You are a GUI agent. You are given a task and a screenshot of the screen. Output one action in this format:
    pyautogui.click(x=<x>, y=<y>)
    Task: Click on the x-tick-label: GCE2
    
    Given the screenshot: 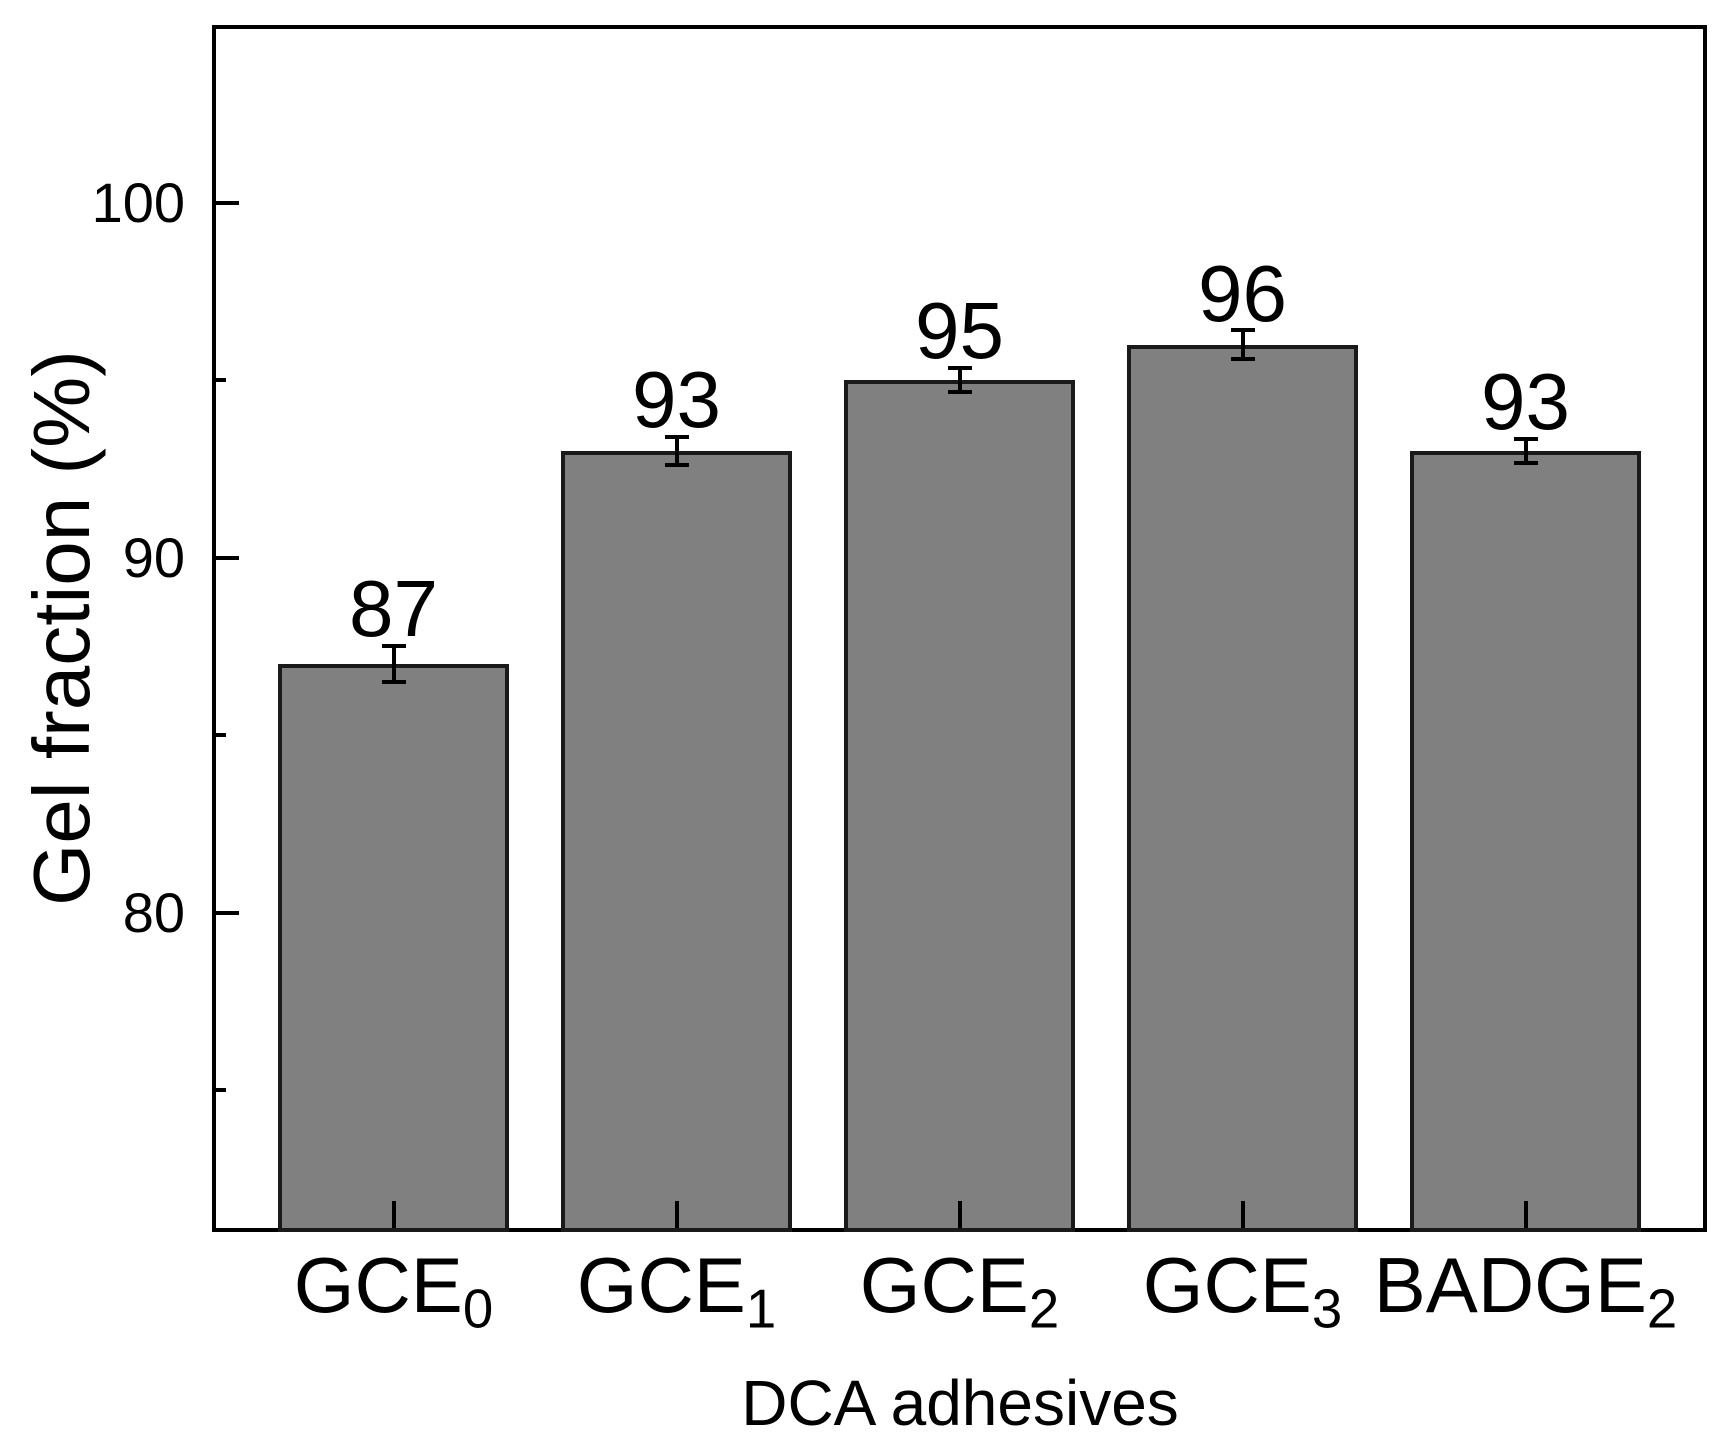 What is the action you would take?
    pyautogui.click(x=959, y=1288)
    